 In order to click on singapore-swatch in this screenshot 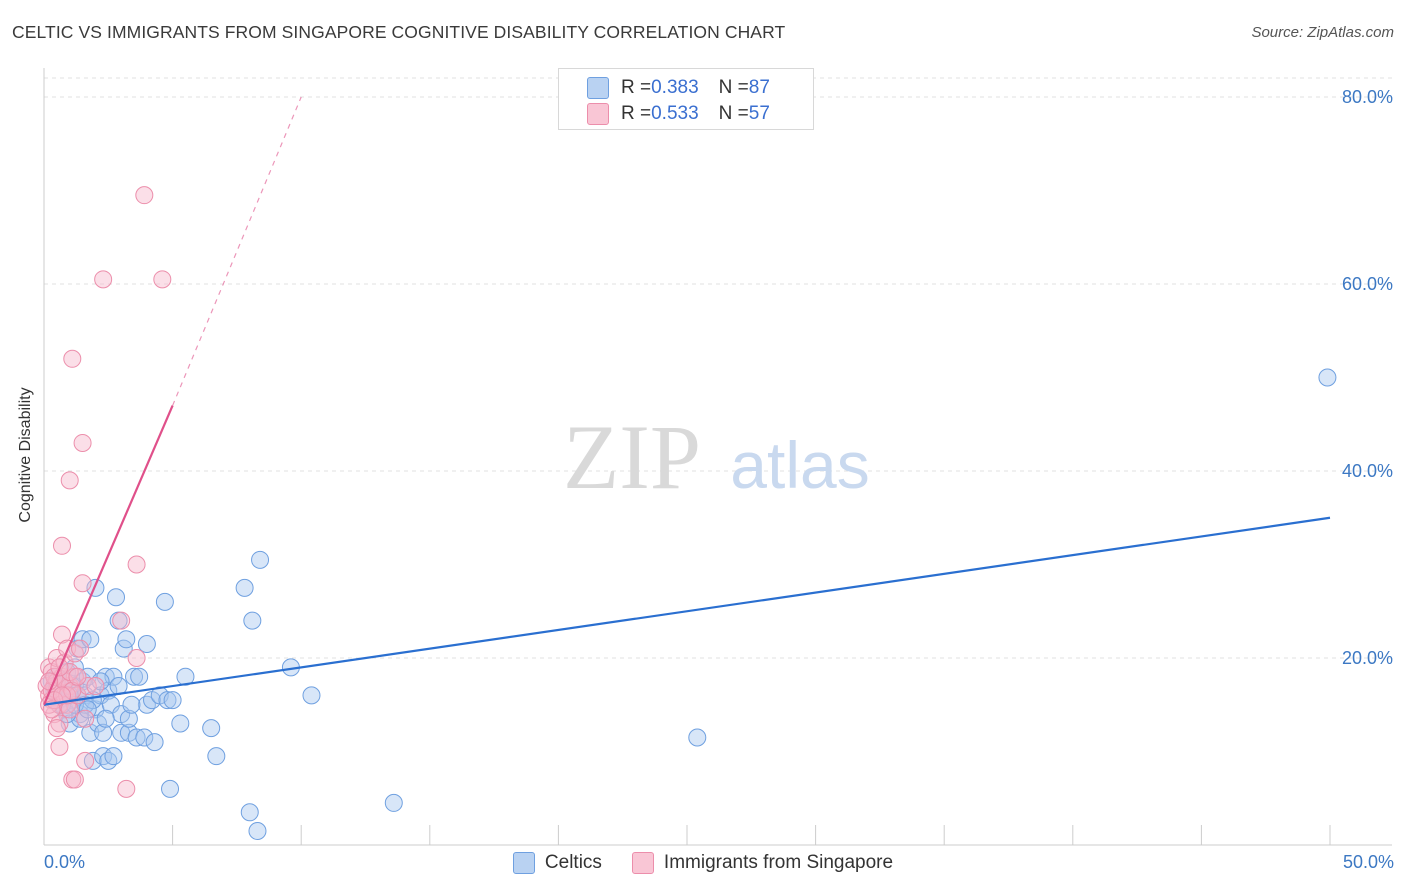, I will do `click(642, 863)`.